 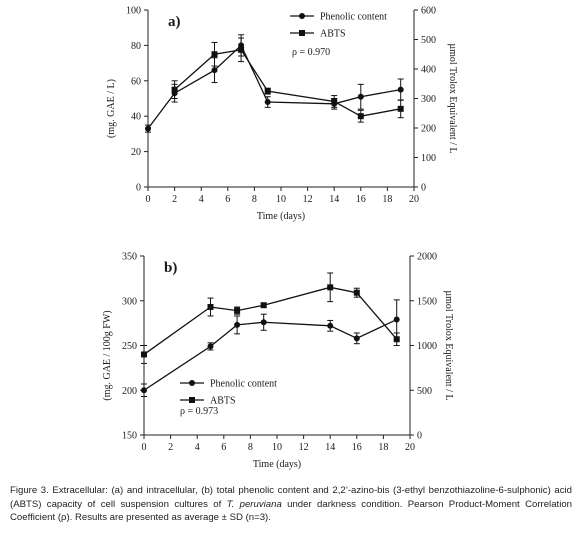 I want to click on y-axis-title-left: (mg. GAE / 100g FW), so click(x=107, y=355).